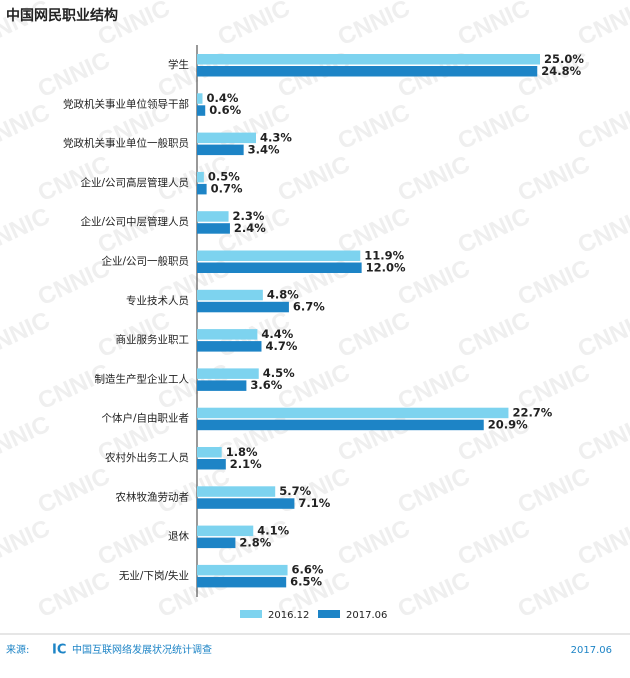 The image size is (630, 678). What do you see at coordinates (532, 412) in the screenshot?
I see `value-label: 22.7%` at bounding box center [532, 412].